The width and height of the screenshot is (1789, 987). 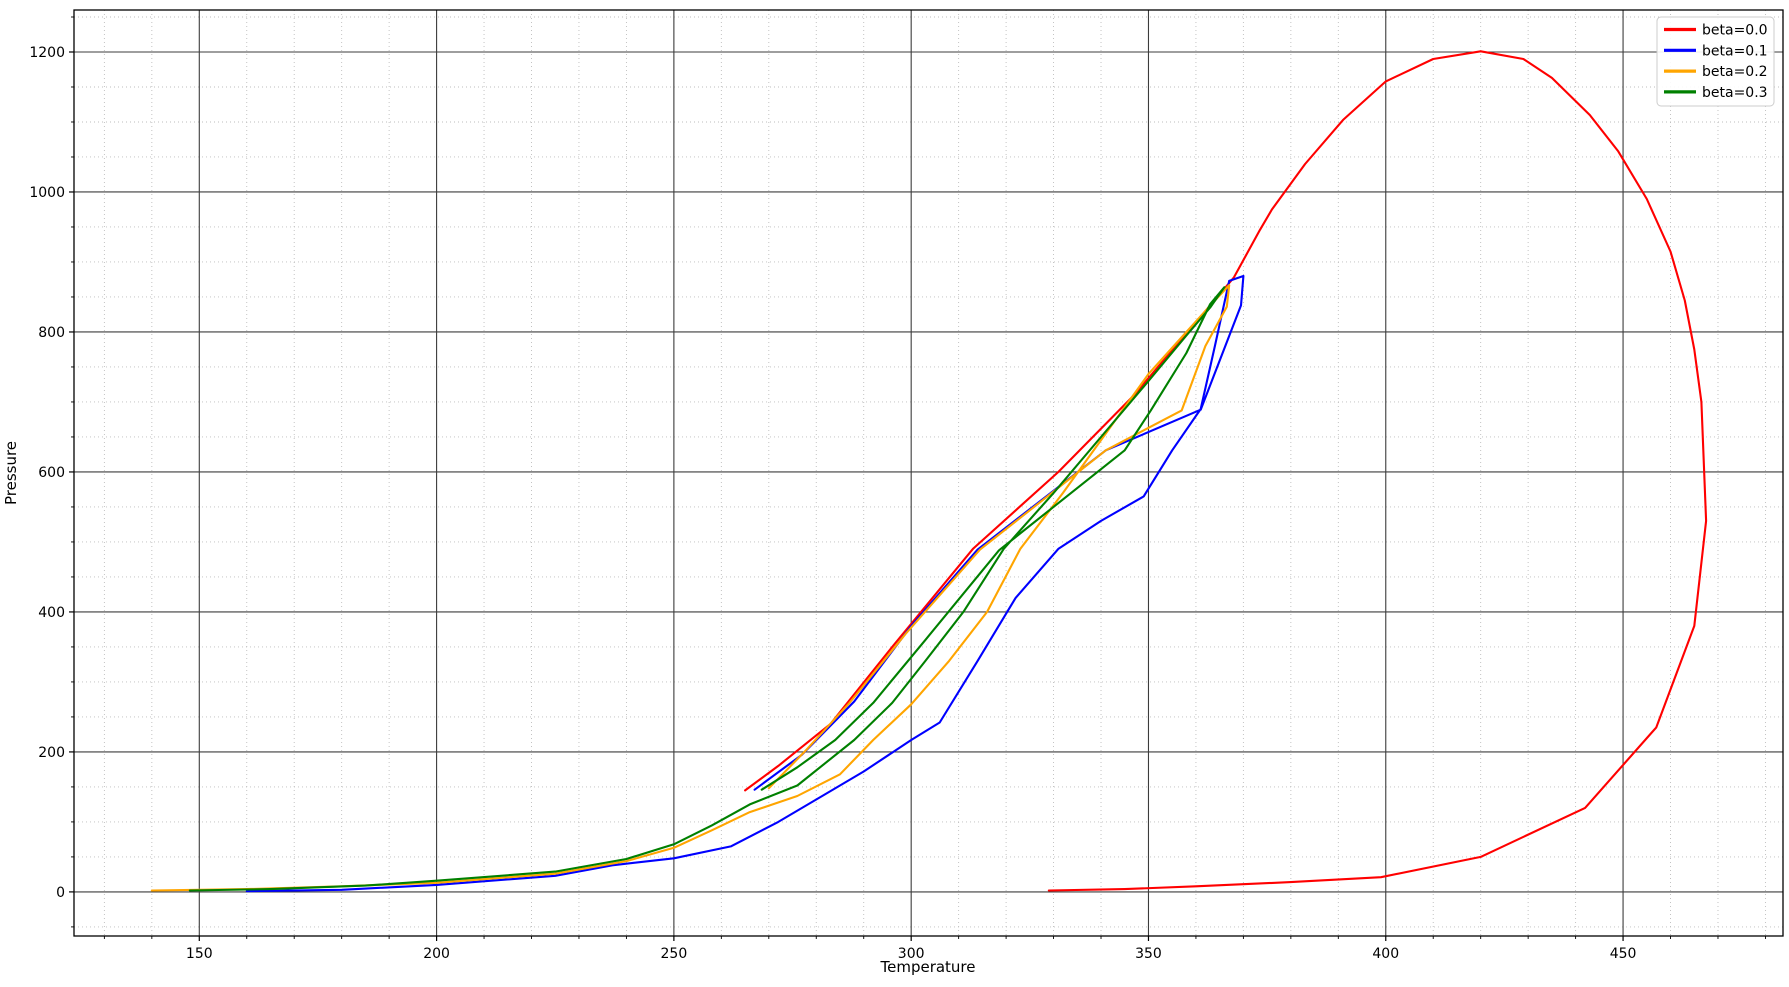 What do you see at coordinates (927, 967) in the screenshot?
I see `x-axis-label: Temperature` at bounding box center [927, 967].